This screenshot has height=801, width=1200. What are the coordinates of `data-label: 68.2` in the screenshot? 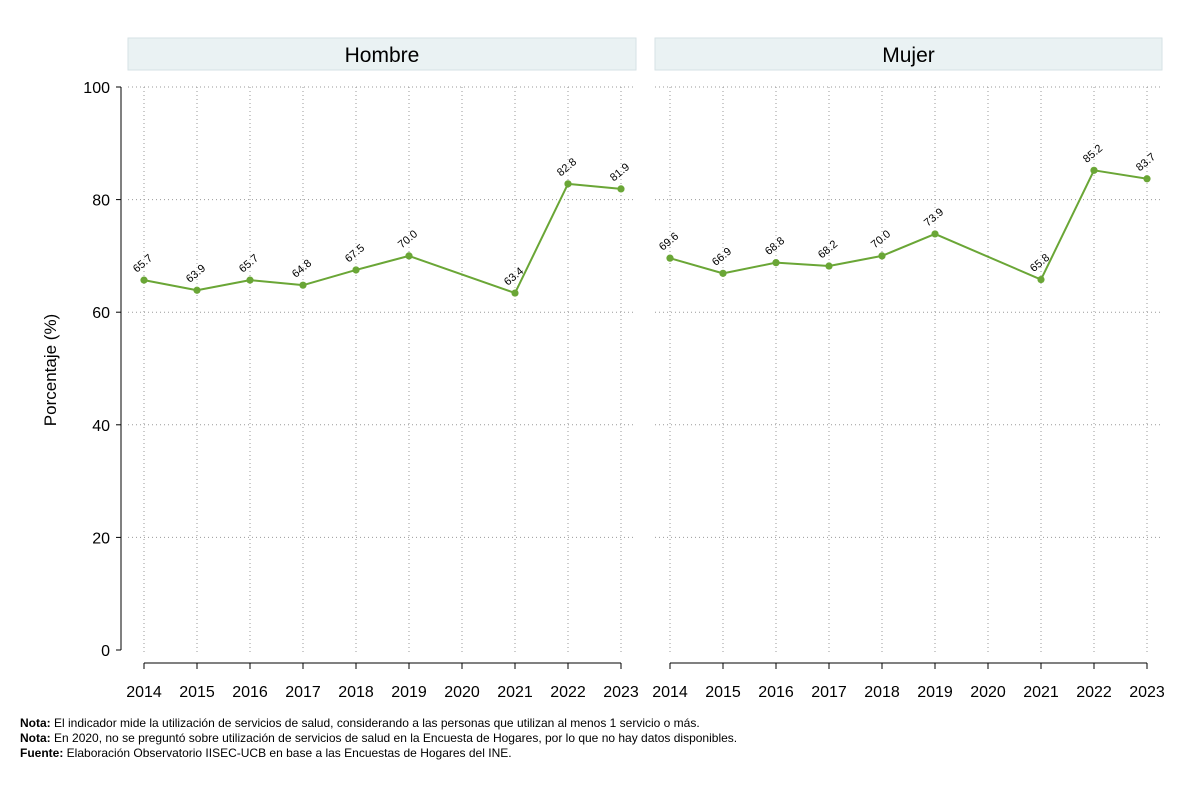 It's located at (828, 249).